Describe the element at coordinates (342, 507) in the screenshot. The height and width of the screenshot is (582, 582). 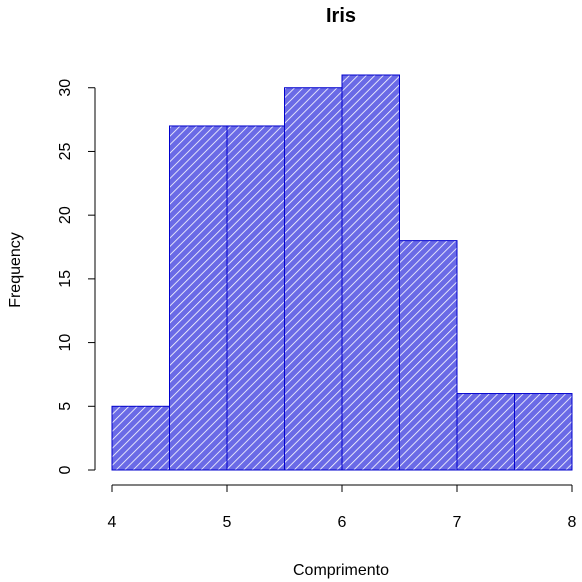
I see `x-axis: 4 5 6 7 8` at that location.